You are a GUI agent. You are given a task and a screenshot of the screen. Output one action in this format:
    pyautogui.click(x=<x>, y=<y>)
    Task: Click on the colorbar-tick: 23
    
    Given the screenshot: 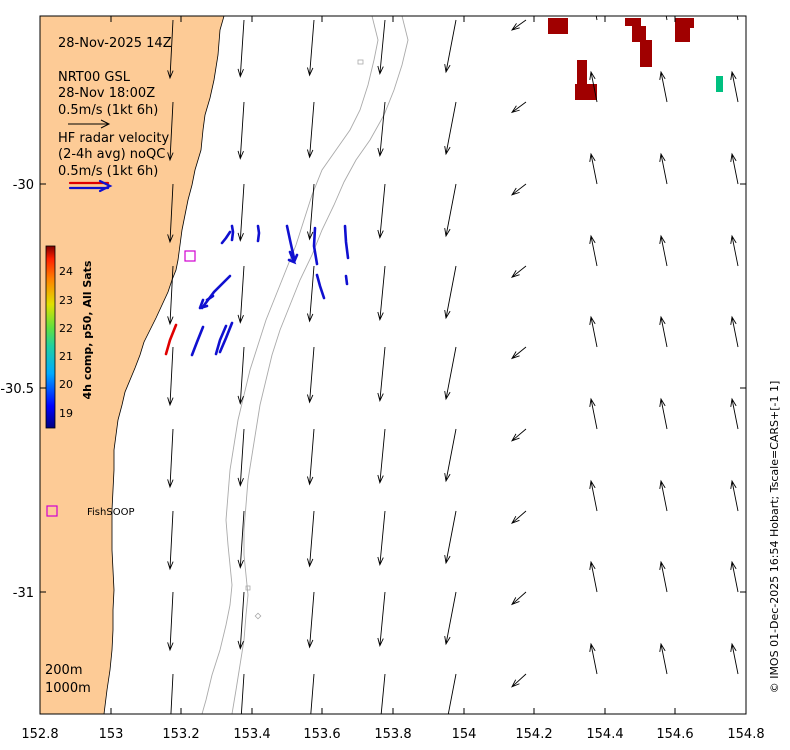 What is the action you would take?
    pyautogui.click(x=66, y=300)
    